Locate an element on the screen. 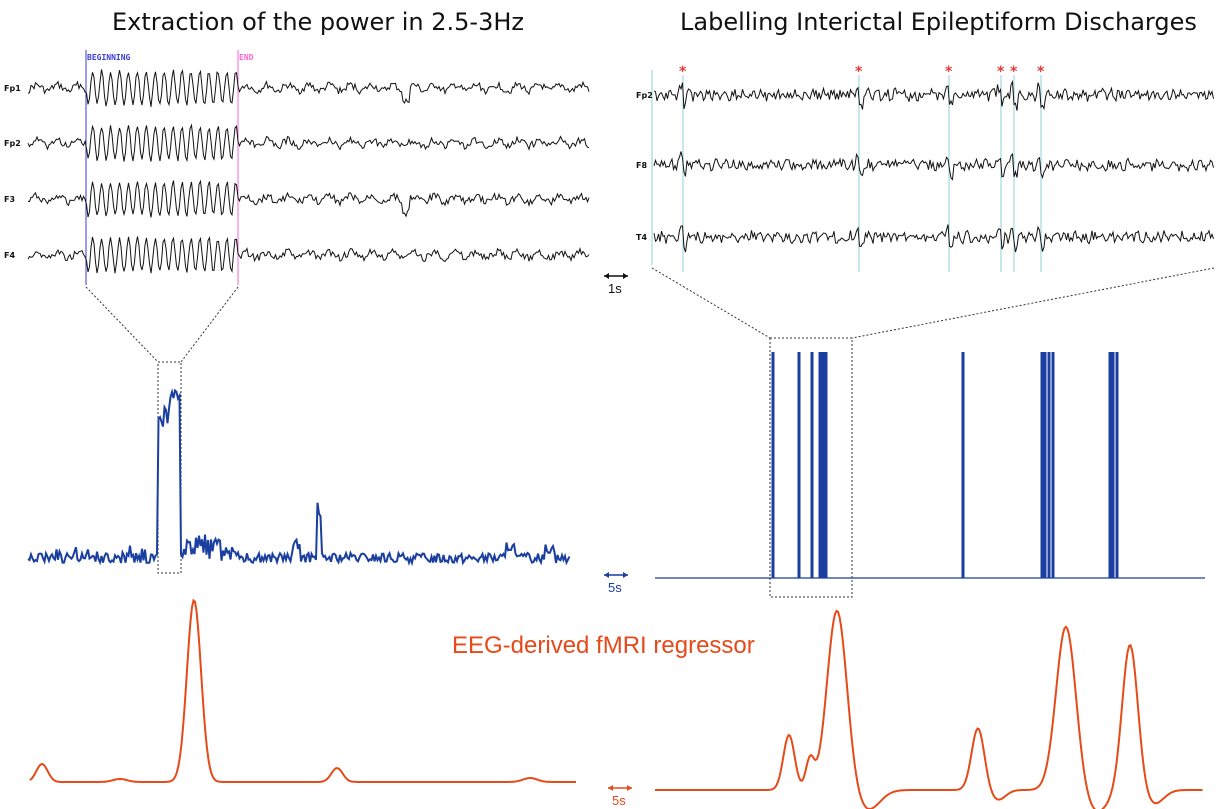  regressor-curve-right is located at coordinates (929, 709).